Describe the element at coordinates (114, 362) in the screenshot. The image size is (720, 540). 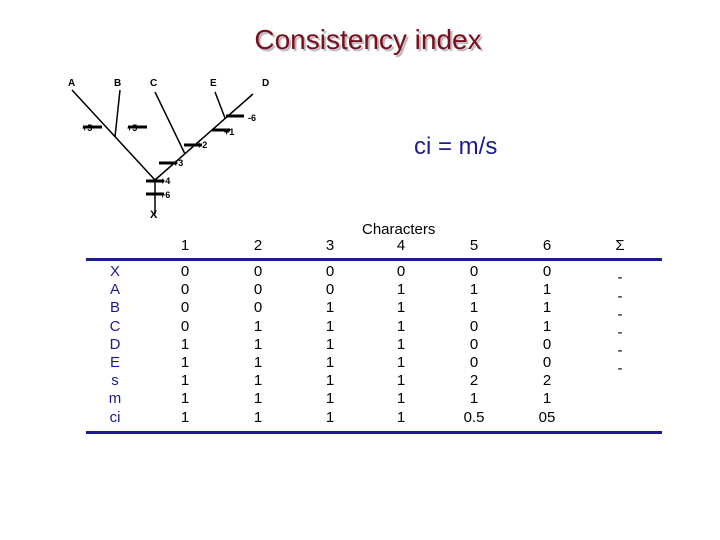
I see `row-label: E` at that location.